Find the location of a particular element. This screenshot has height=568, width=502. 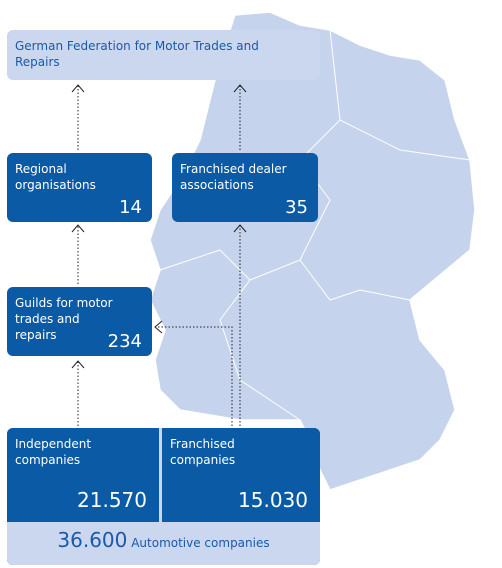

independent-box: Independent companies 21.570 is located at coordinates (83, 475).